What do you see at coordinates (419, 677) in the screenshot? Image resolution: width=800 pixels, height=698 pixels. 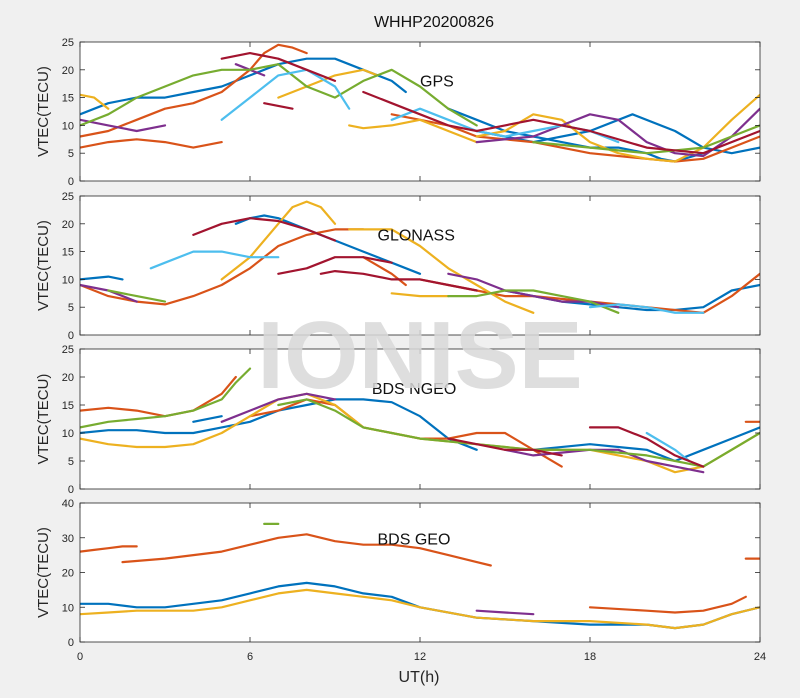 I see `x-axis-label: UT(h)` at bounding box center [419, 677].